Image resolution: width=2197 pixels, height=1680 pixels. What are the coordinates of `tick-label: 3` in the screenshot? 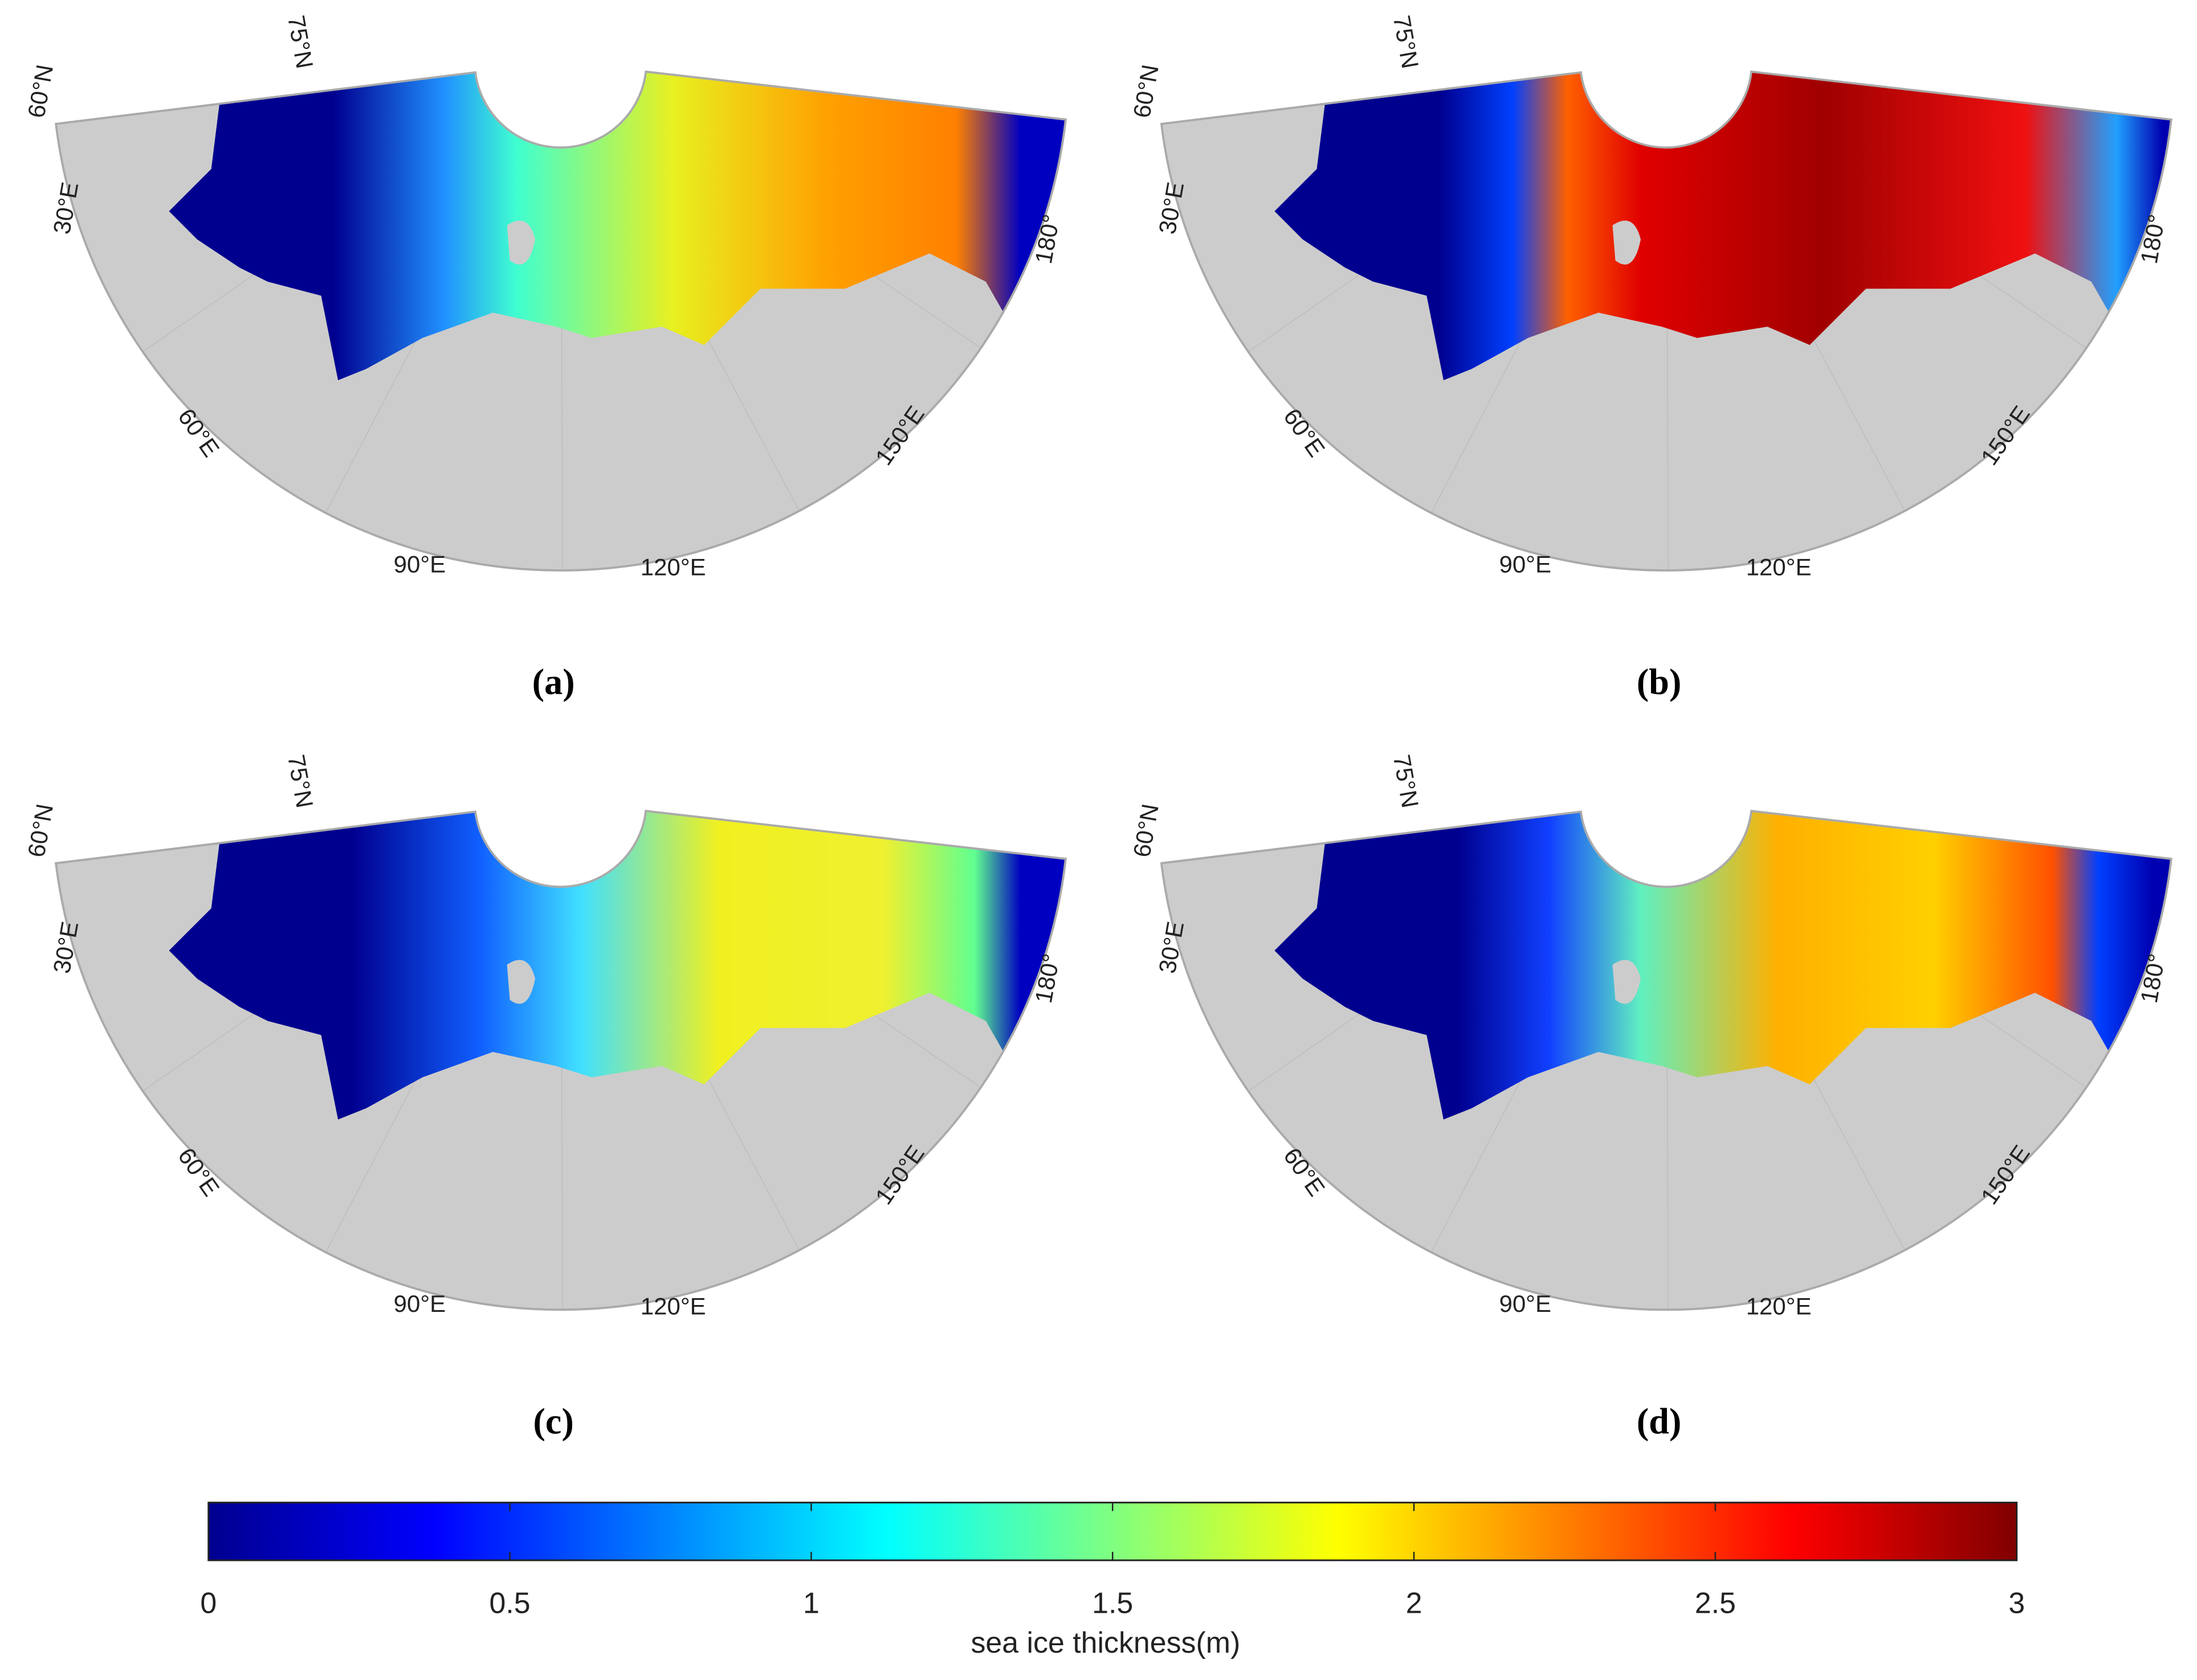 It's located at (2016, 1603).